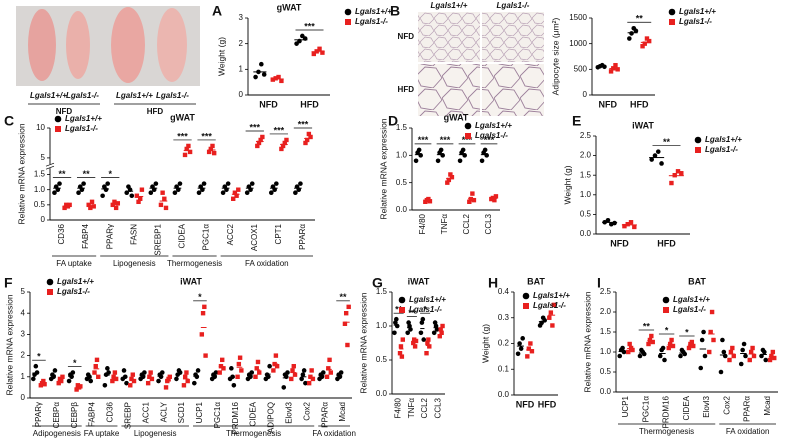 This screenshot has height=442, width=788. What do you see at coordinates (504, 368) in the screenshot?
I see `y-tick-label: 0.1` at bounding box center [504, 368].